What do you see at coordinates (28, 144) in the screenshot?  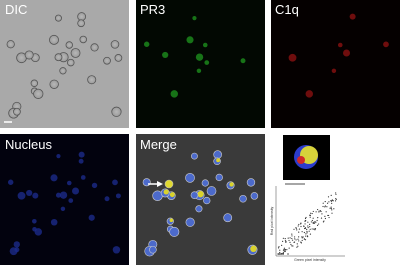 I see `panel-label: Nucleus` at bounding box center [28, 144].